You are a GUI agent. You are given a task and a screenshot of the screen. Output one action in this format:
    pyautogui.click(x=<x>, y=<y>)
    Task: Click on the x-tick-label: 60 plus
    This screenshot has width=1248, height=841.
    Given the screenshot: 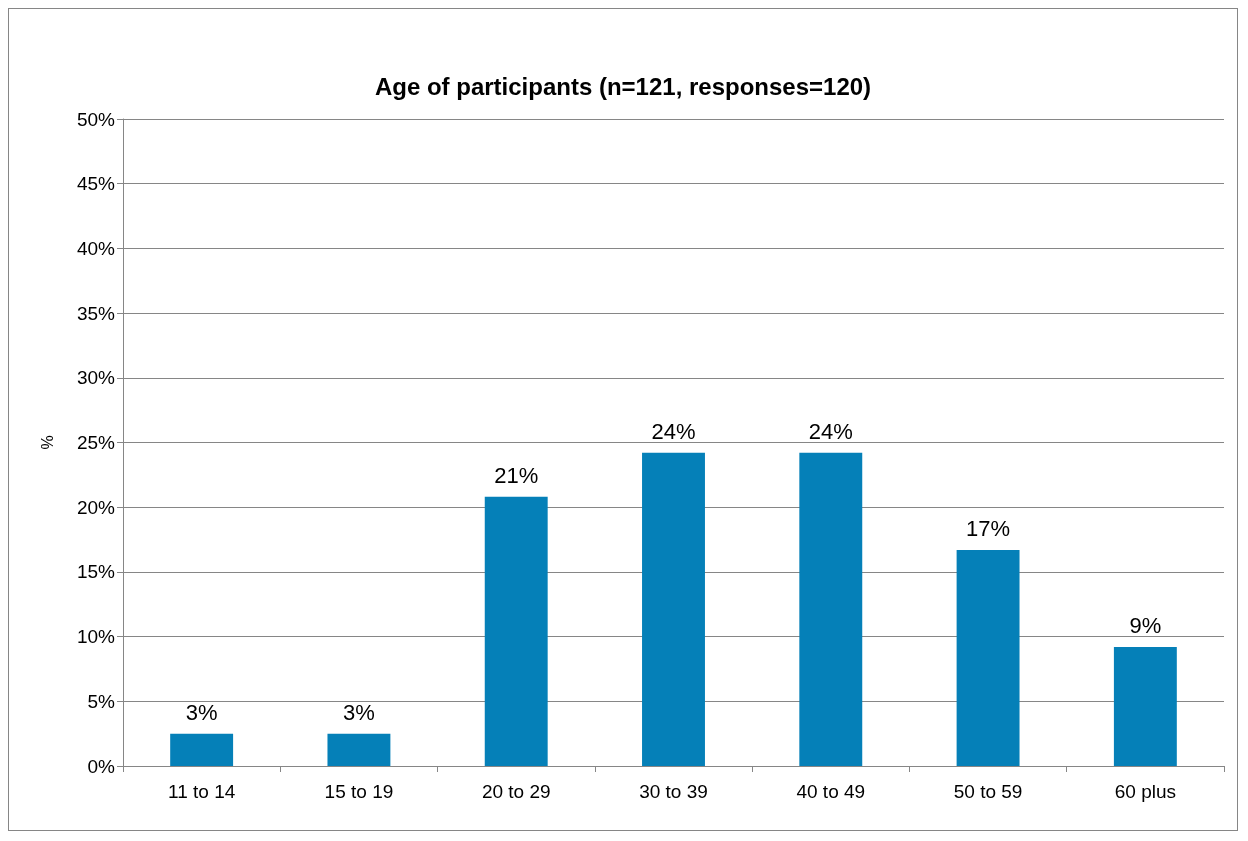 What is the action you would take?
    pyautogui.click(x=1145, y=791)
    